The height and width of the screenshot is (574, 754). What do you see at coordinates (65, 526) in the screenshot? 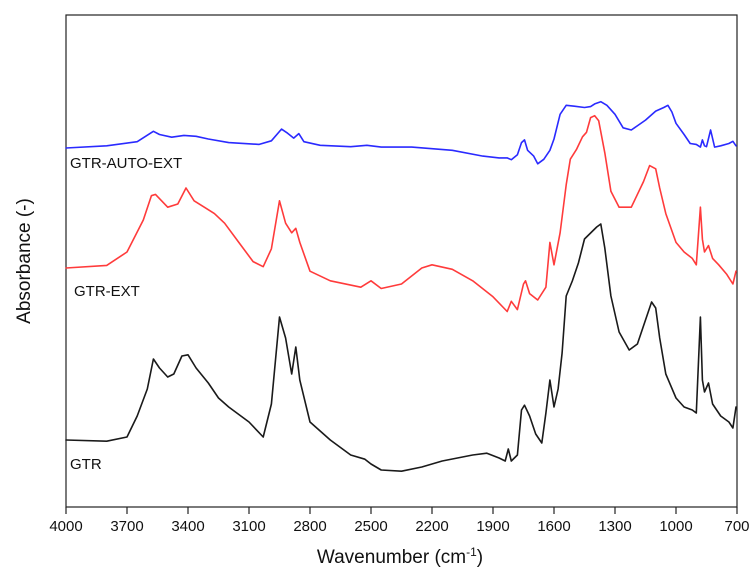
I see `x-tick-label: 4000` at bounding box center [65, 526].